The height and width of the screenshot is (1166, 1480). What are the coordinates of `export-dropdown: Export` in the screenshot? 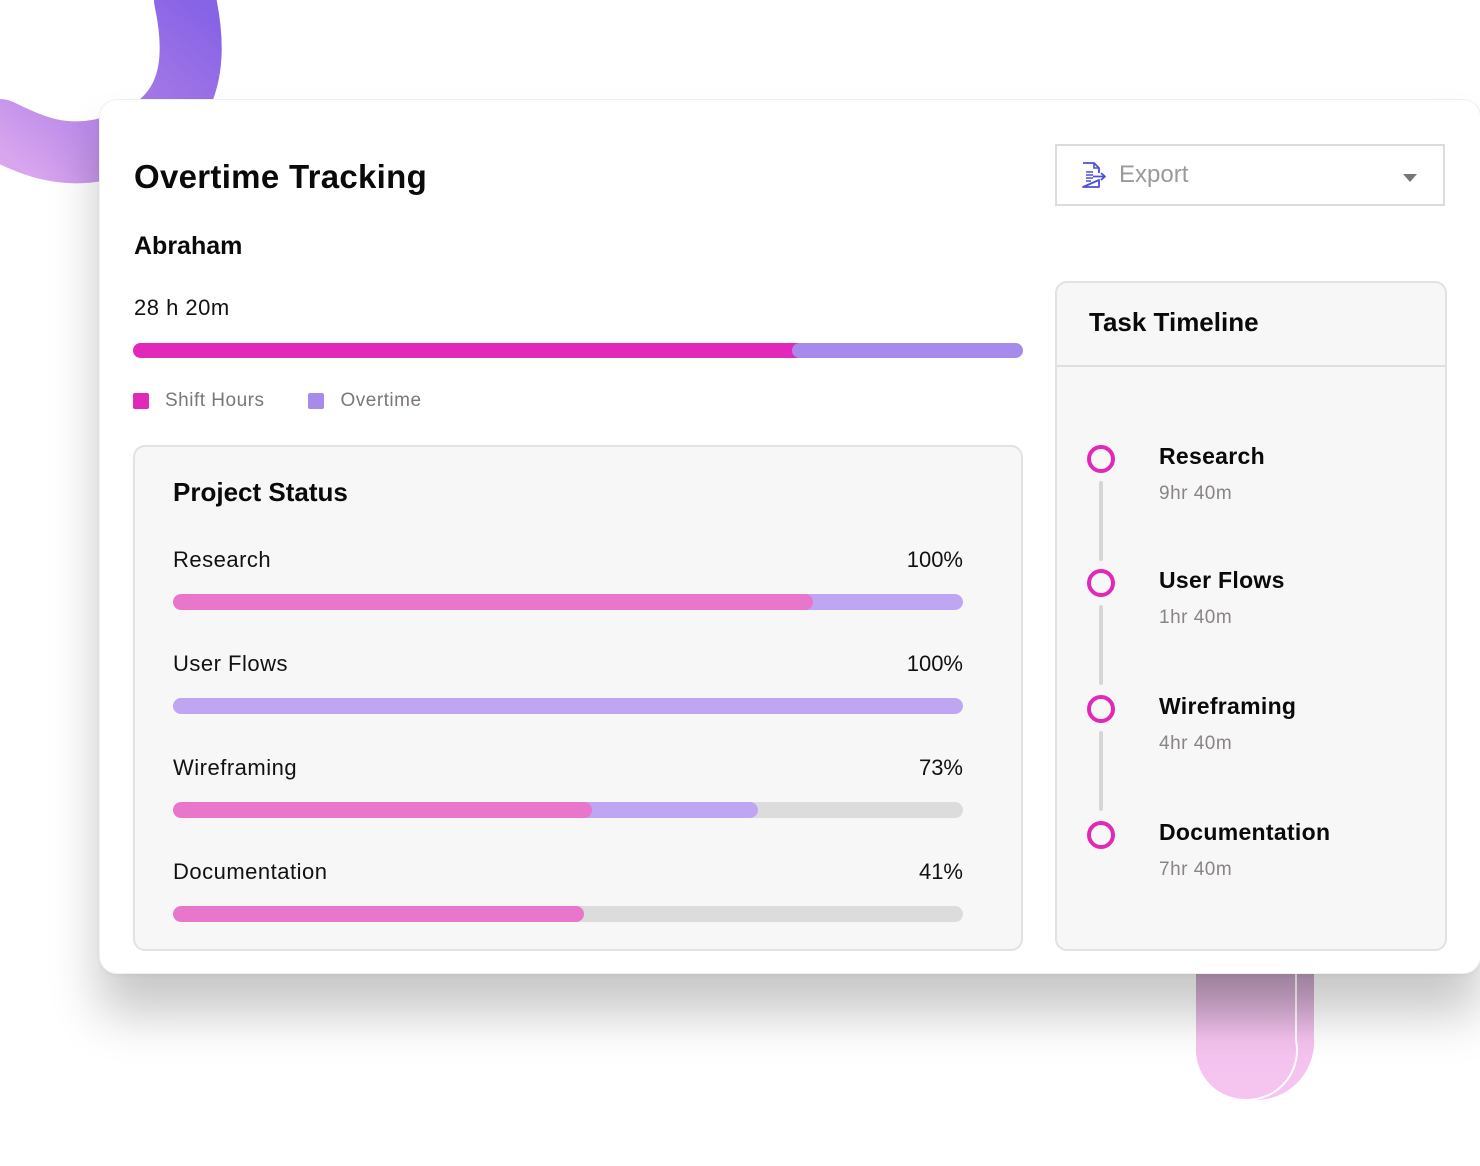 It's located at (1250, 175).